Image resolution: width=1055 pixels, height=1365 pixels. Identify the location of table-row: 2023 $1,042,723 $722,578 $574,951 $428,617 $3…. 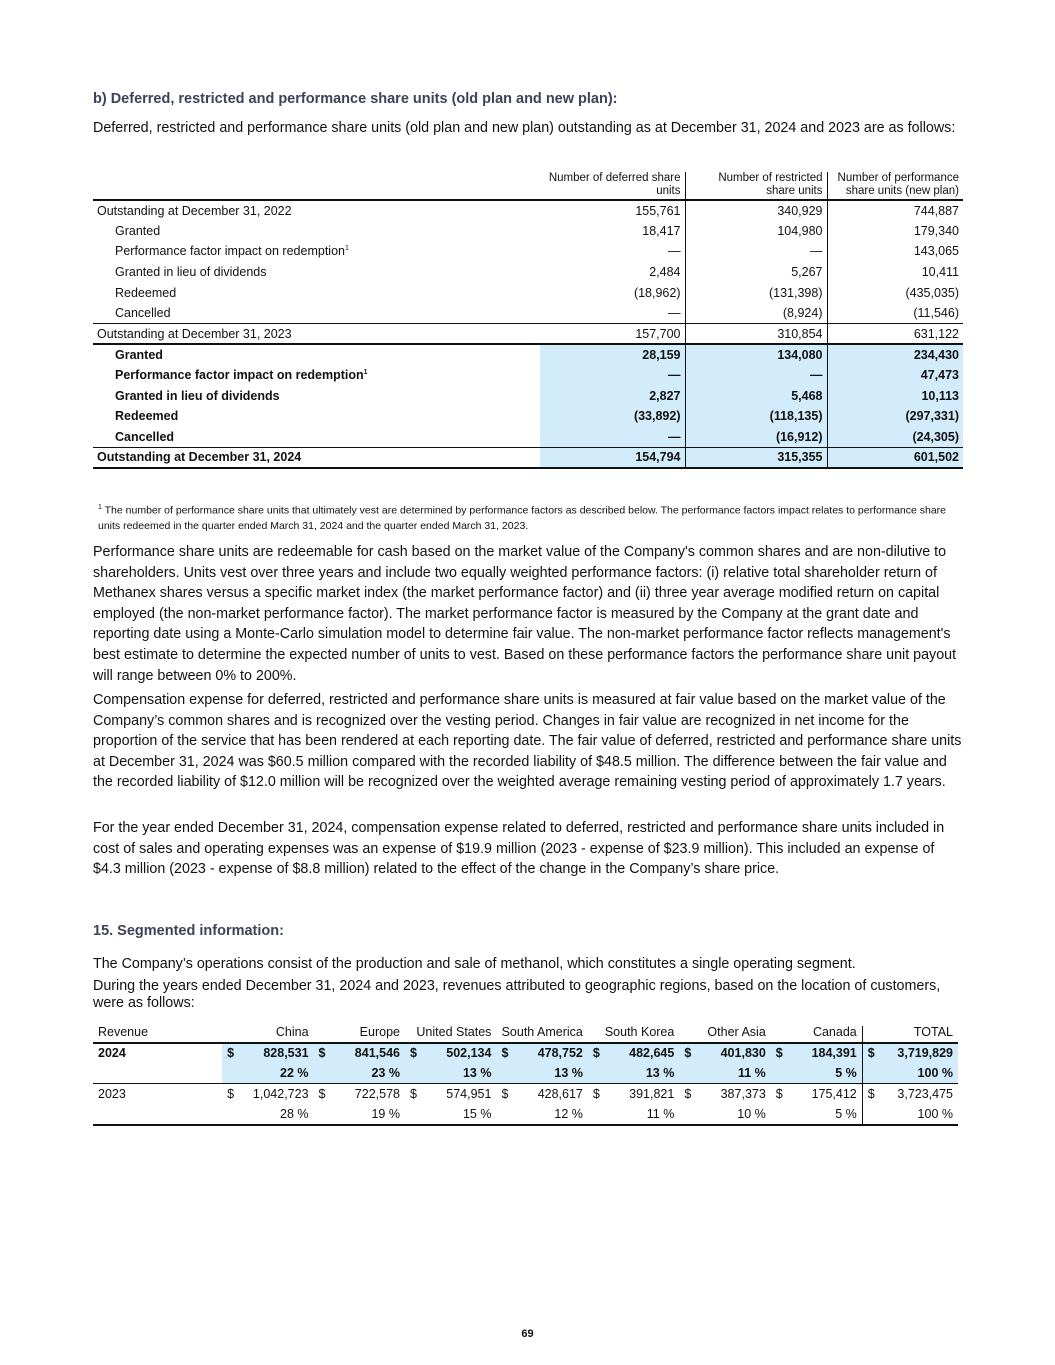
(525, 1093).